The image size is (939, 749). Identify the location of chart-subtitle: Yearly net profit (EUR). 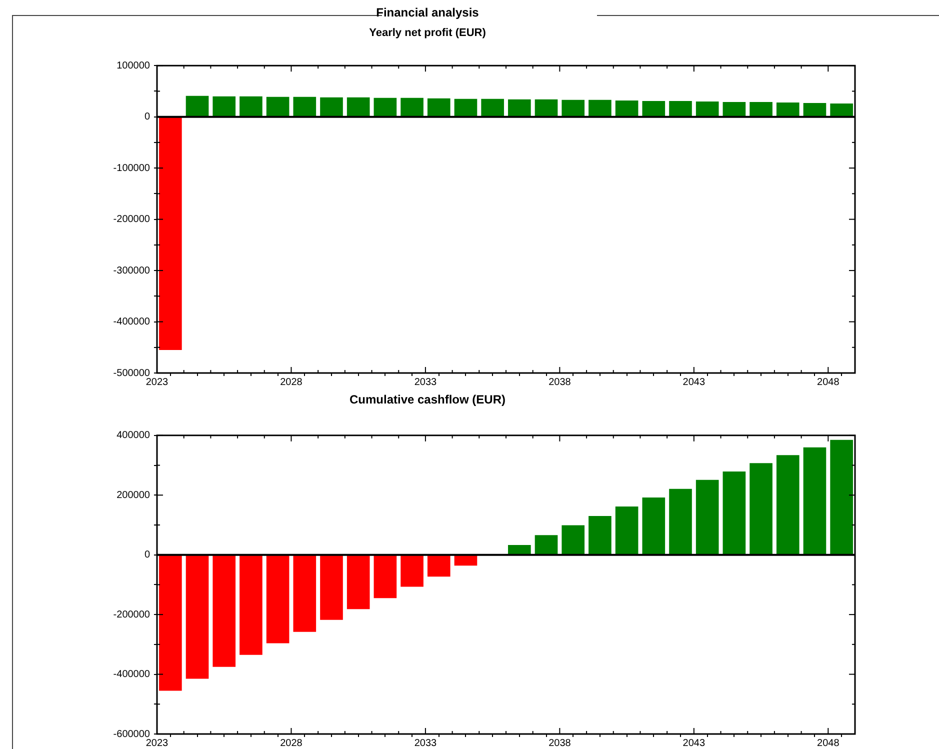
(427, 33).